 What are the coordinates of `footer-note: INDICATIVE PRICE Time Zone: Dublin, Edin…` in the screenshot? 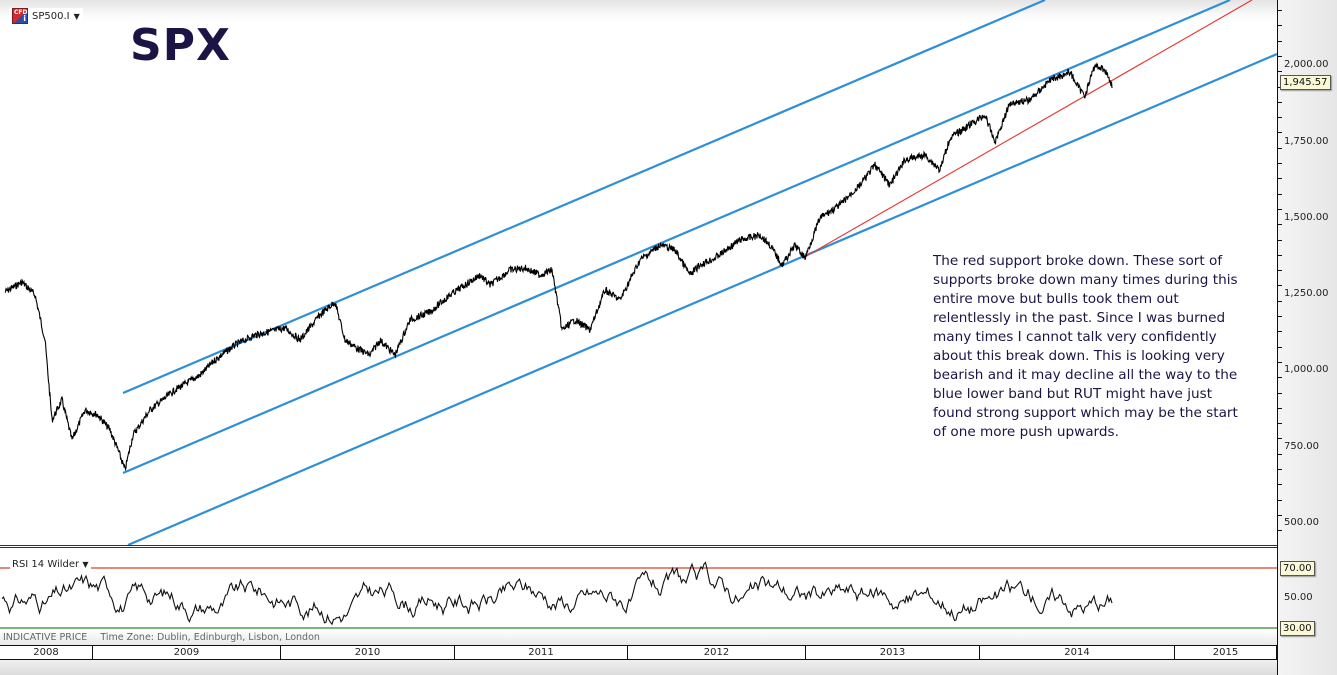 It's located at (166, 637).